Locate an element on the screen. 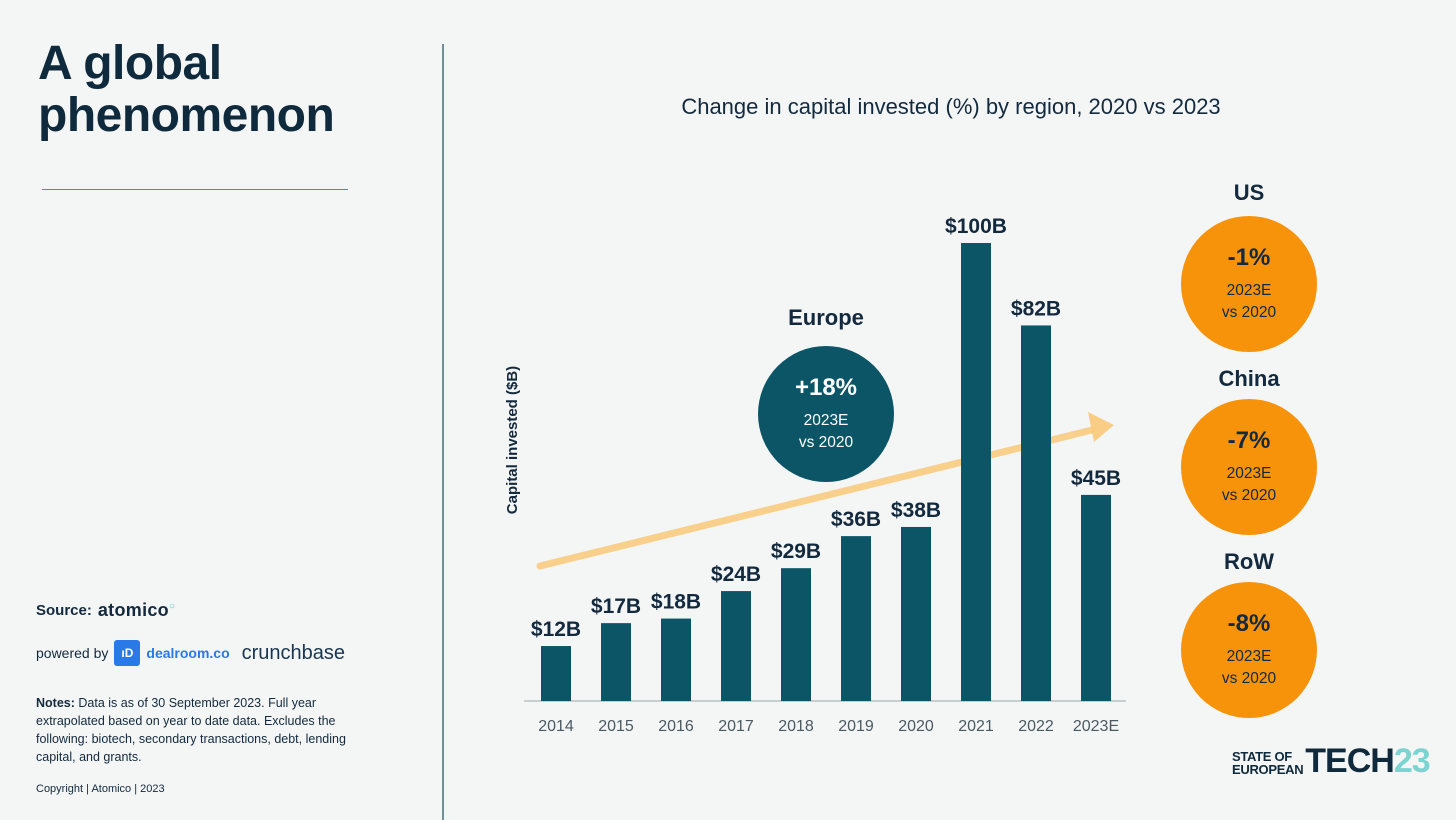 The height and width of the screenshot is (820, 1456). page-title: A global phenomenon is located at coordinates (186, 89).